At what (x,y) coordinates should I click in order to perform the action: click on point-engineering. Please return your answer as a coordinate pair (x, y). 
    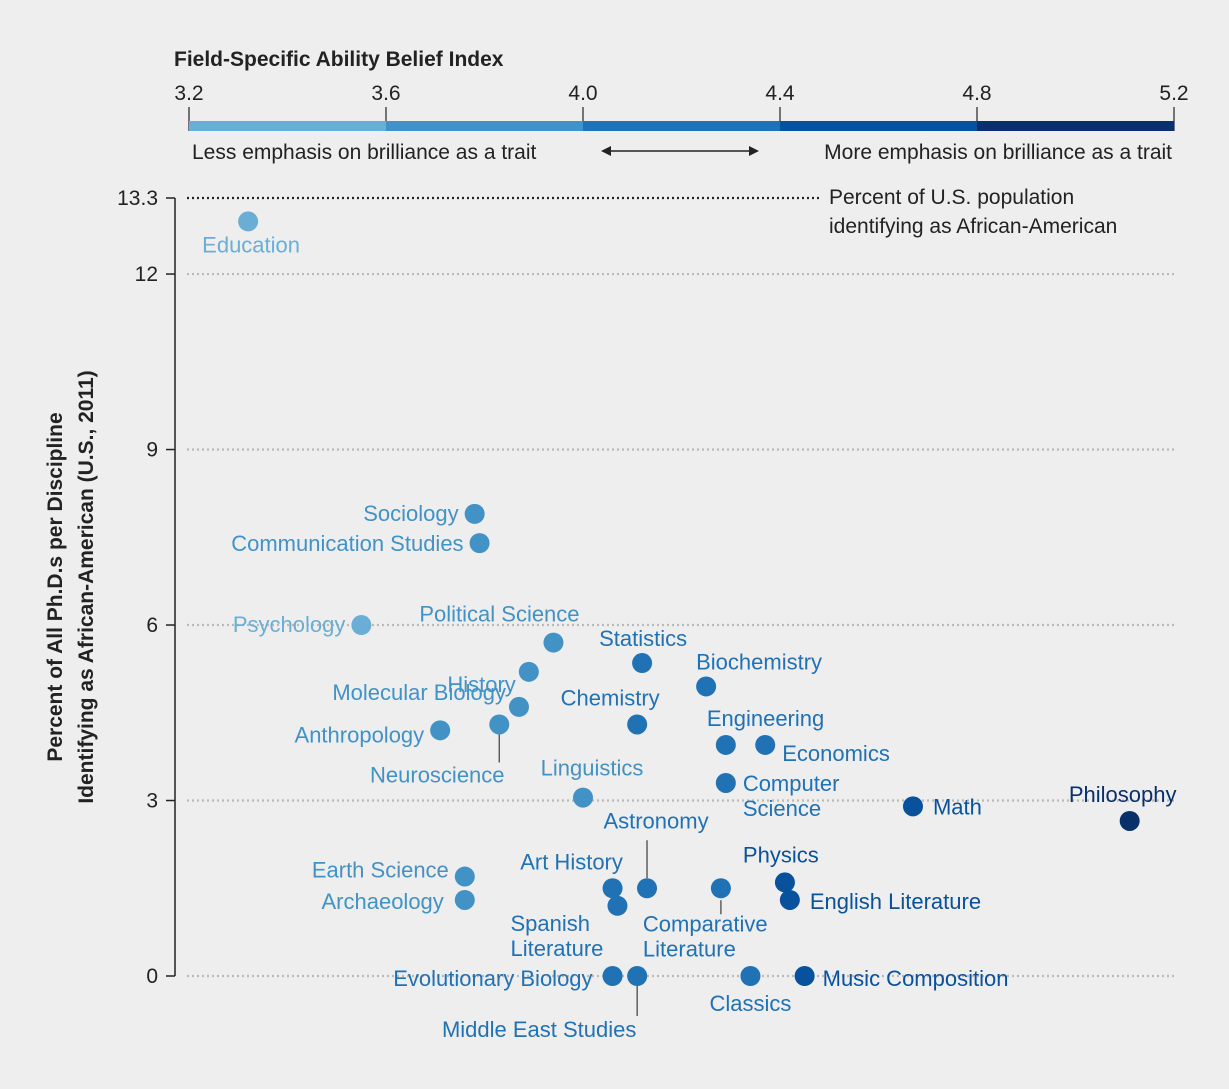
    Looking at the image, I should click on (725, 744).